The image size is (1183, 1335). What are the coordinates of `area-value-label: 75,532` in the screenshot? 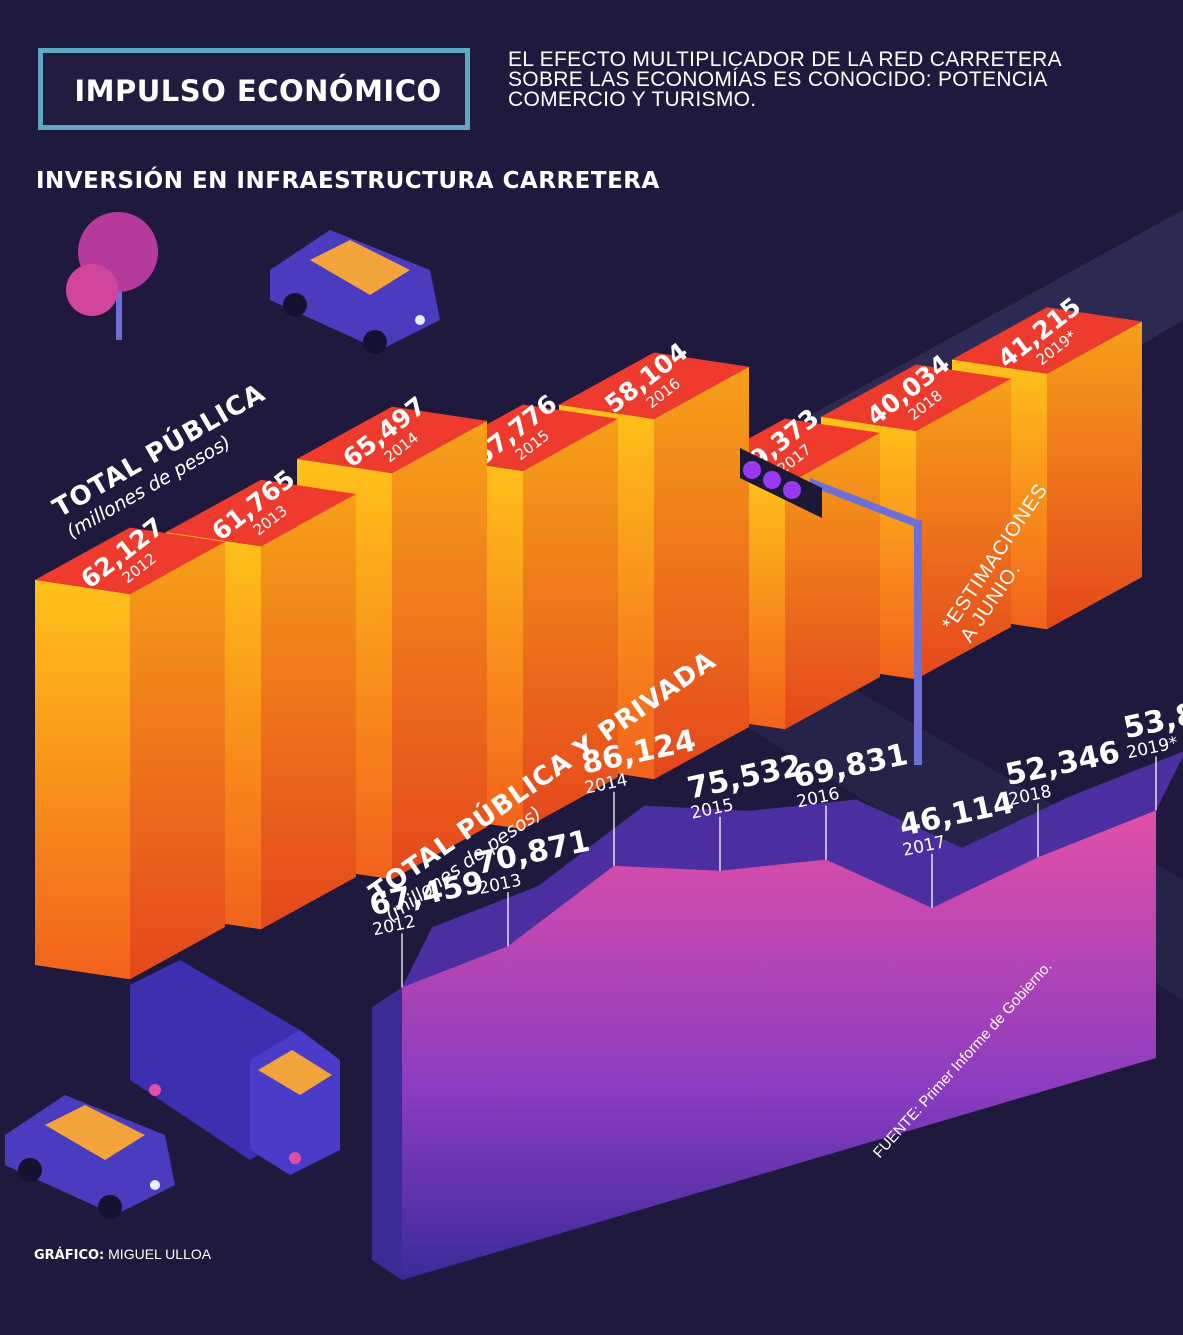 It's located at (744, 777).